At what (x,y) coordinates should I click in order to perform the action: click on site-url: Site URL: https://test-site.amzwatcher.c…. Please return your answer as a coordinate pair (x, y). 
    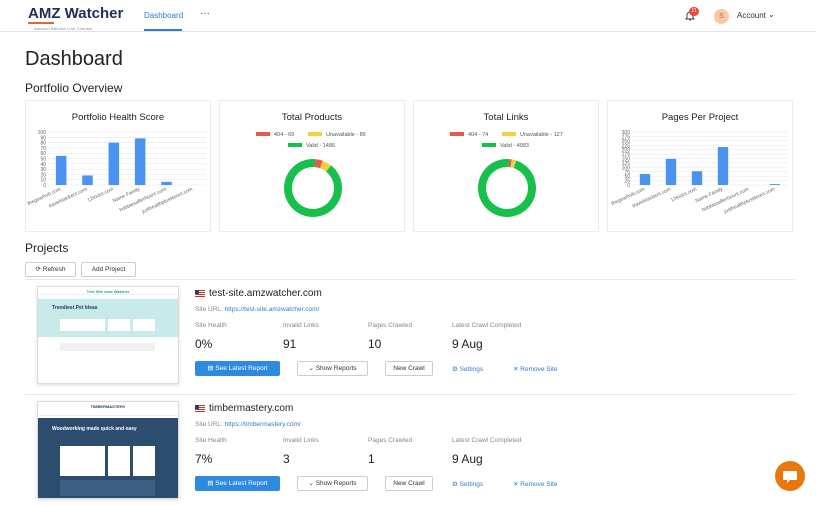
    Looking at the image, I should click on (257, 309).